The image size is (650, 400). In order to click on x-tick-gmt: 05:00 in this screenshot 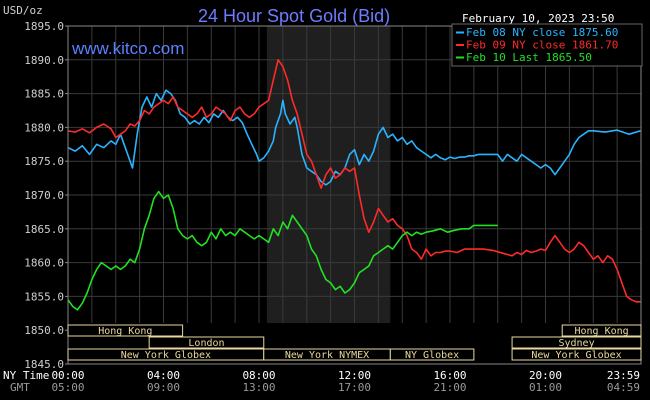, I will do `click(67, 387)`.